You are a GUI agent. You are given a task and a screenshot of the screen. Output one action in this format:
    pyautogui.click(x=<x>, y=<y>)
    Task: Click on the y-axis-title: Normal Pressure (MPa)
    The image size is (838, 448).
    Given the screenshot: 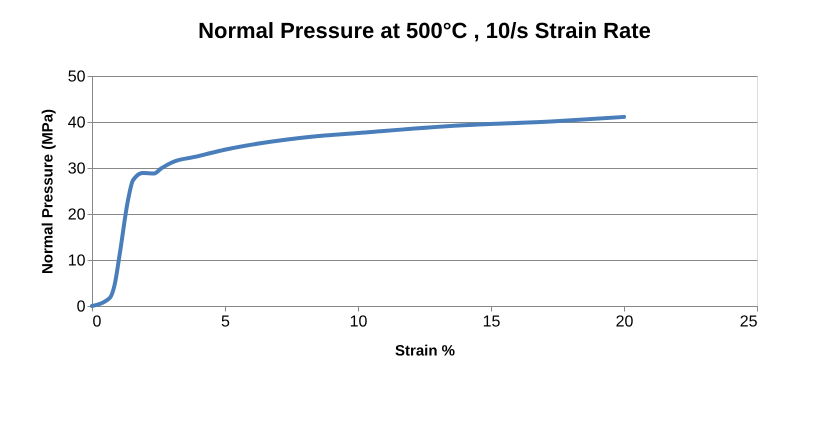 What is the action you would take?
    pyautogui.click(x=48, y=191)
    